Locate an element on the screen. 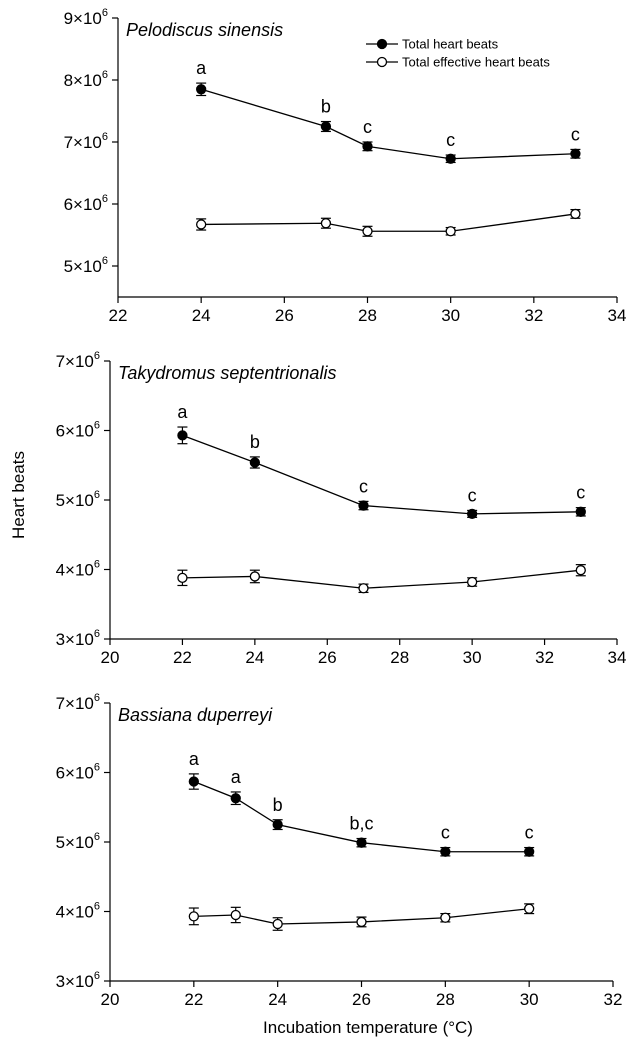  y-tick-label: 9×10⁶ is located at coordinates (86, 17).